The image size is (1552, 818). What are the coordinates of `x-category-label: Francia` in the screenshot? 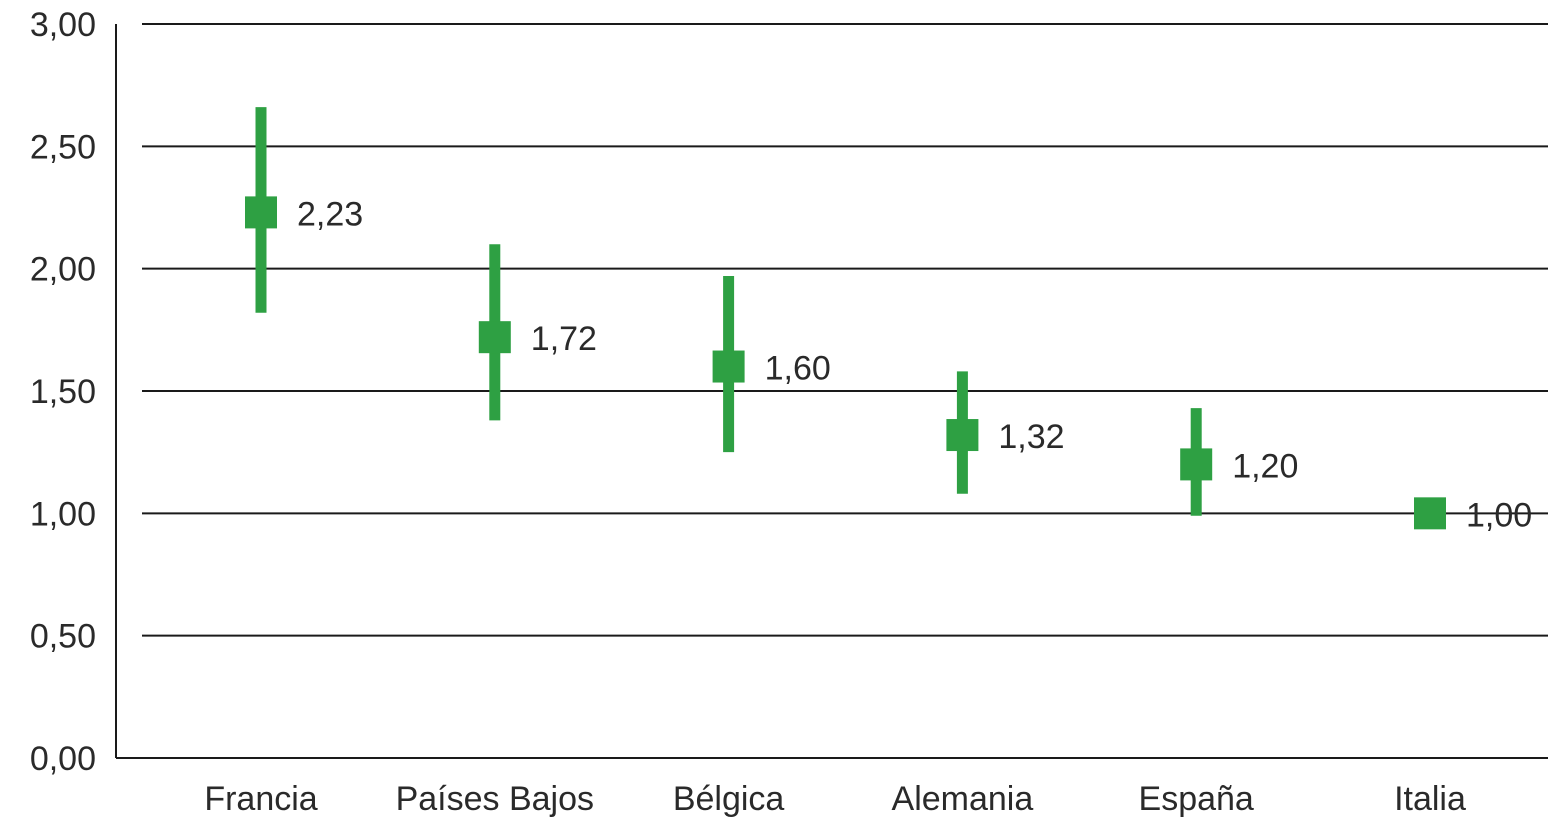 It's located at (260, 799).